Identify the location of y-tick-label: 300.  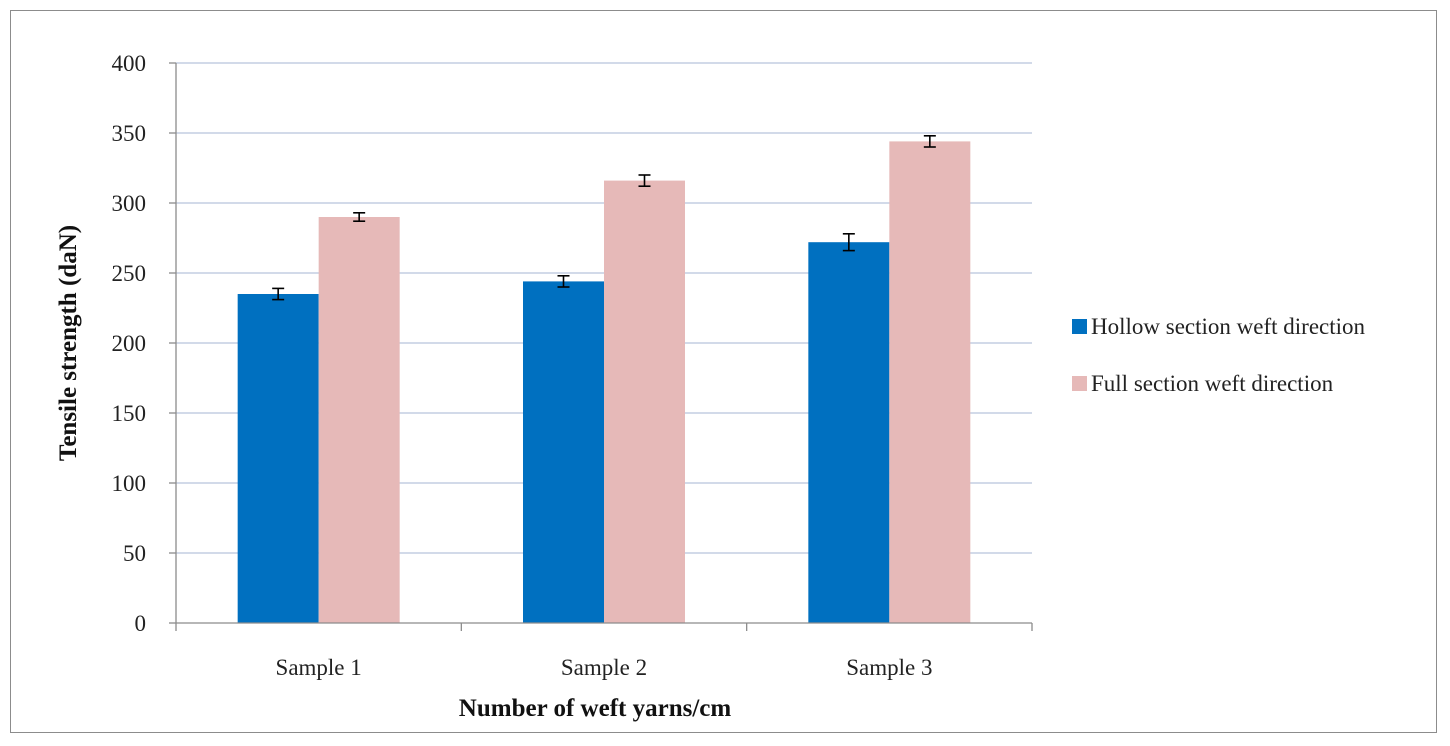
(129, 203).